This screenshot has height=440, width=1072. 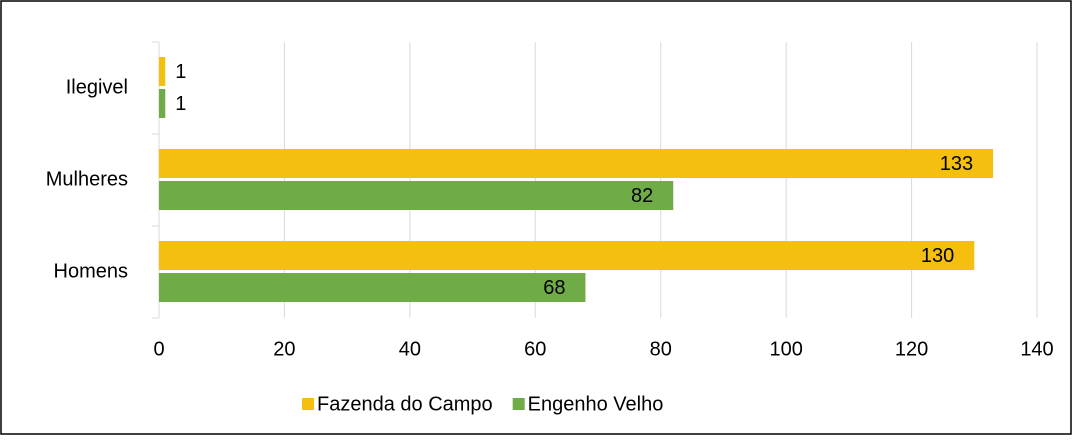 I want to click on x-tick-label: 60, so click(x=535, y=349).